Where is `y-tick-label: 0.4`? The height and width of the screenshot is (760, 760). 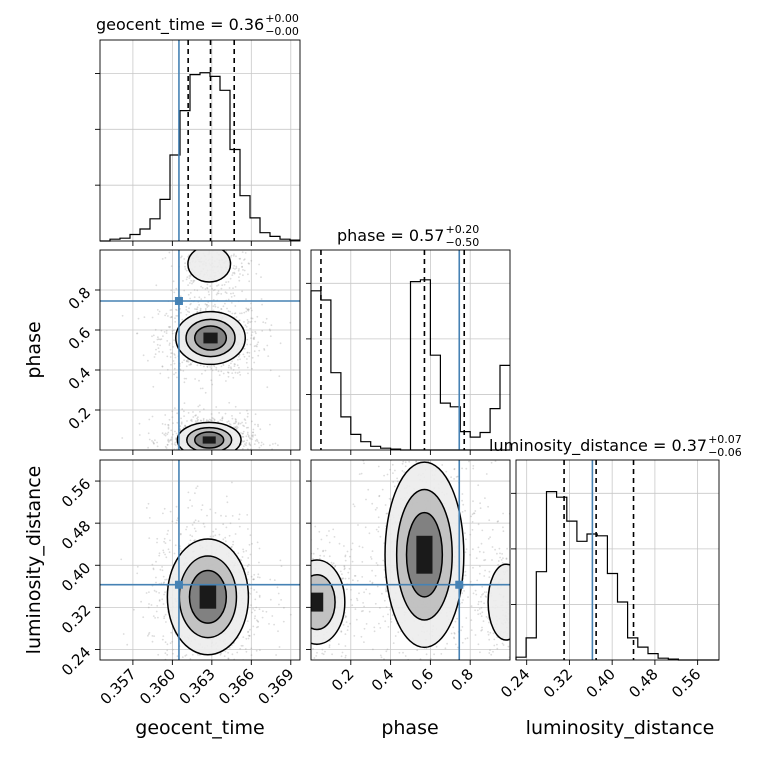 y-tick-label: 0.4 is located at coordinates (80, 379).